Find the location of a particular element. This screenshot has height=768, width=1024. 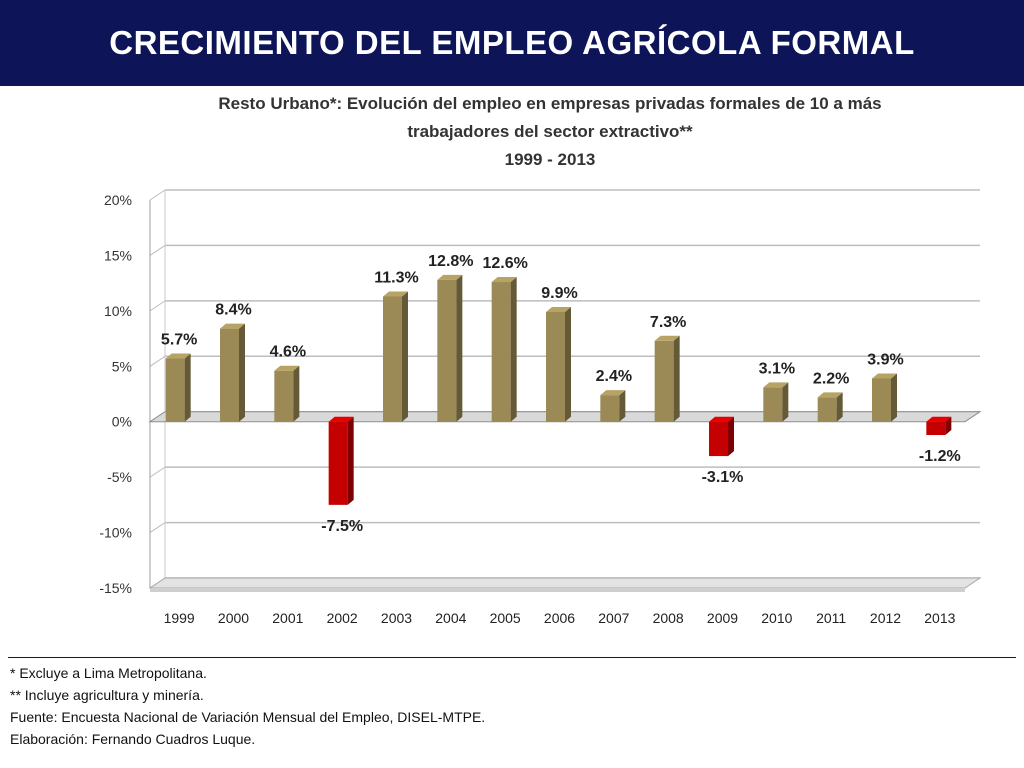

author-note: Elaboración: Fernando Cuadros Luque. is located at coordinates (133, 739).